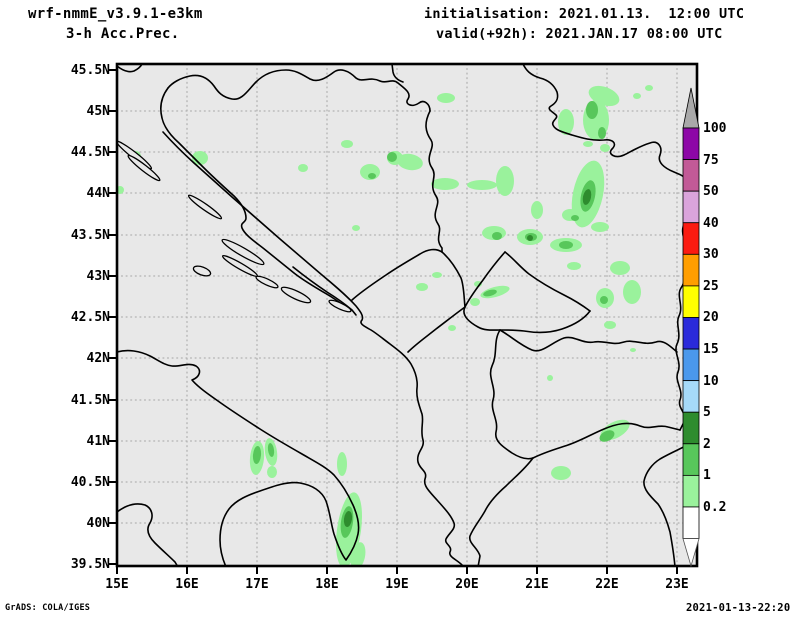 Image resolution: width=800 pixels, height=618 pixels. What do you see at coordinates (90, 564) in the screenshot?
I see `lat-tick-label: 39.5N` at bounding box center [90, 564].